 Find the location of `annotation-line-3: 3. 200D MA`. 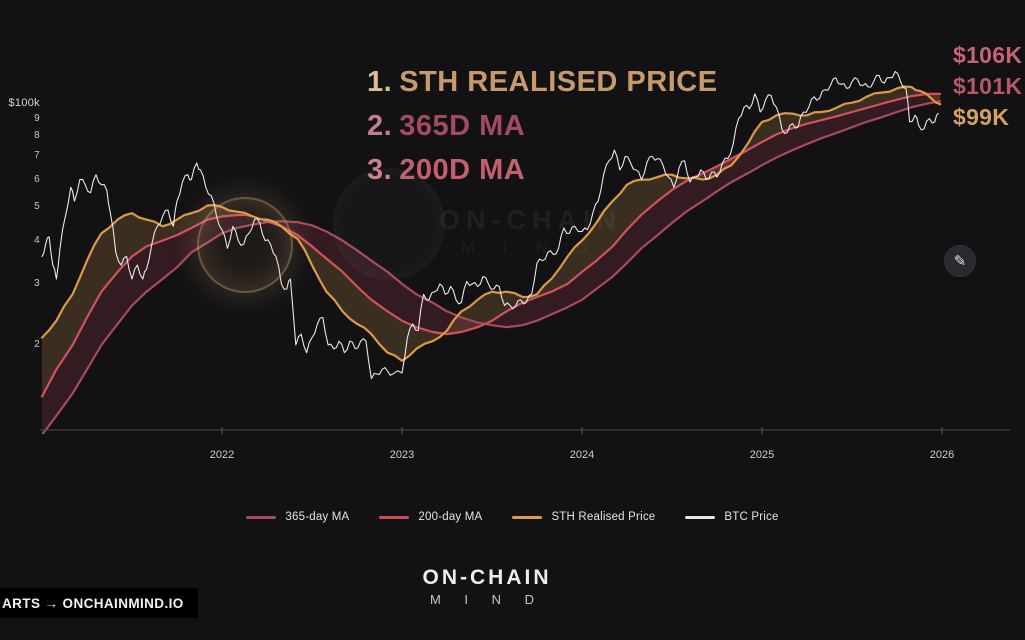

annotation-line-3: 3. 200D MA is located at coordinates (542, 176).